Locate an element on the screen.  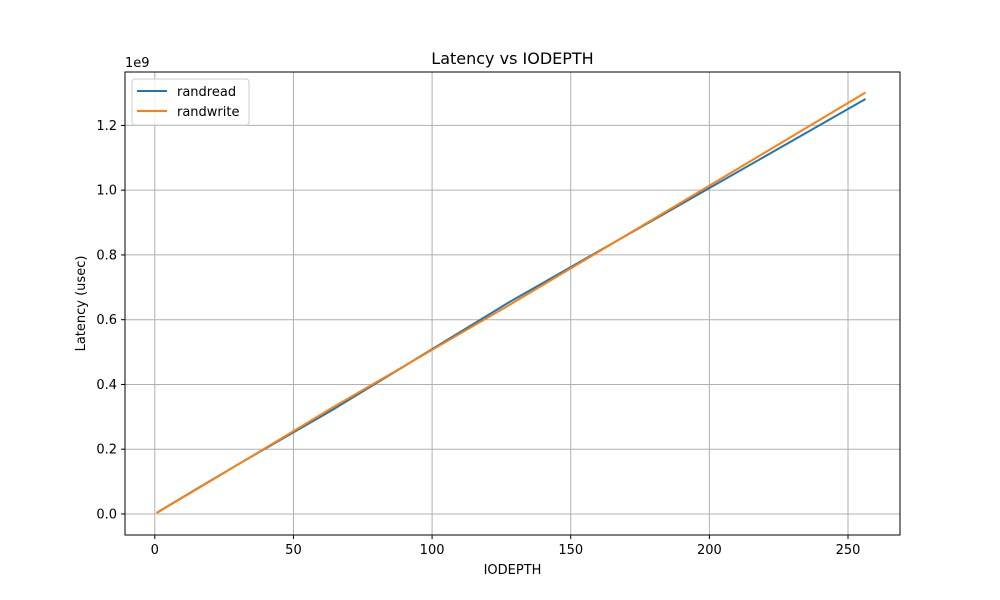
x-tick-label: 200 is located at coordinates (709, 550).